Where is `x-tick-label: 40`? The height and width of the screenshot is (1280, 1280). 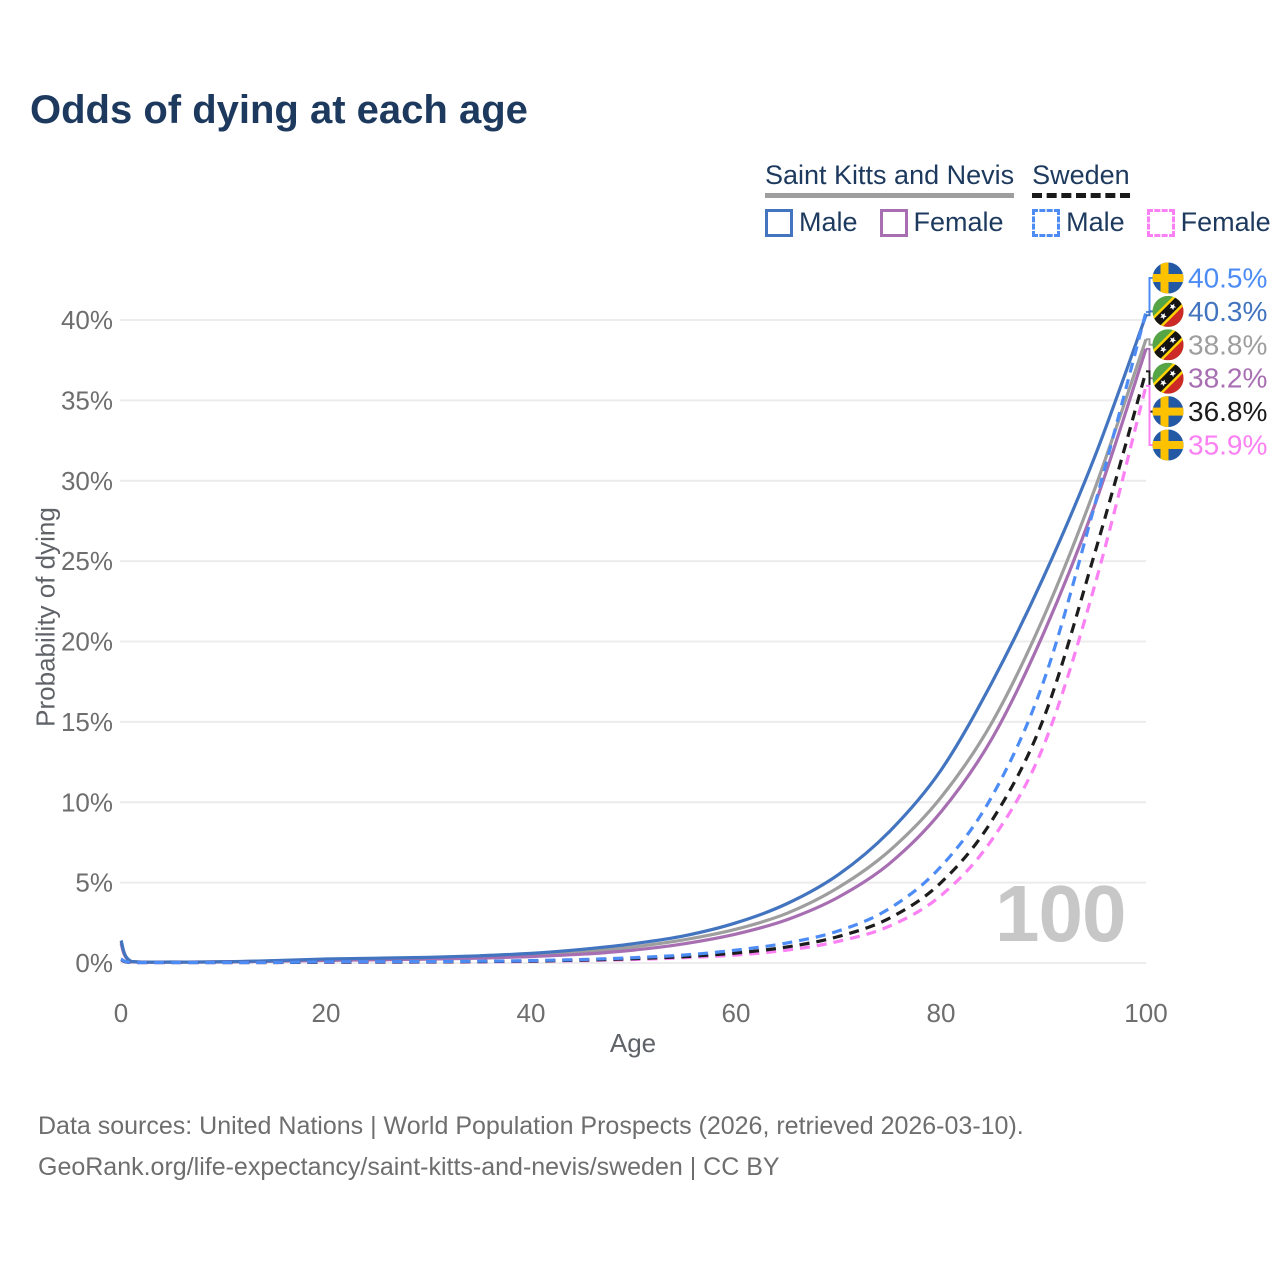
x-tick-label: 40 is located at coordinates (531, 1013).